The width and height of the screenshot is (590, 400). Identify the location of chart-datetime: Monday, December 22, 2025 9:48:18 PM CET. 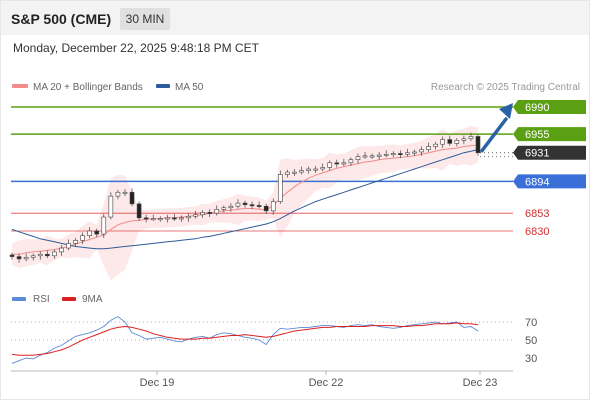
(136, 48).